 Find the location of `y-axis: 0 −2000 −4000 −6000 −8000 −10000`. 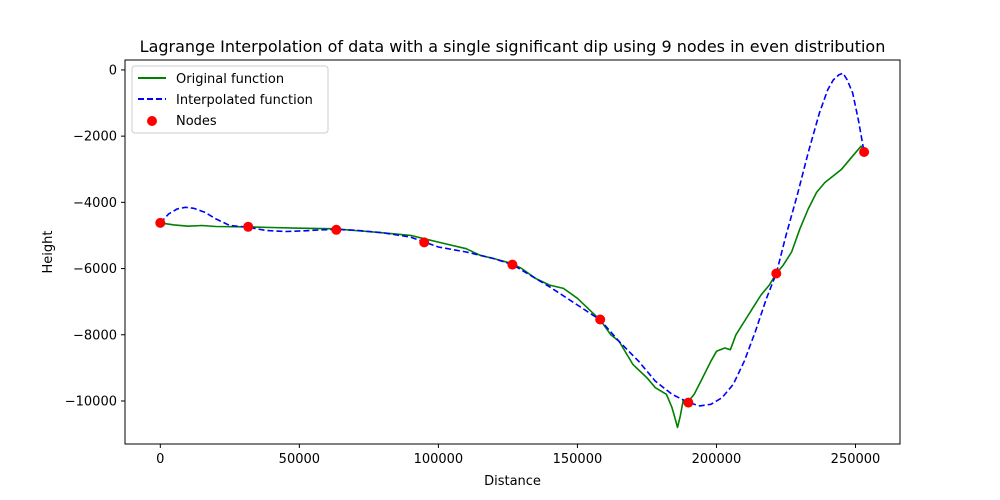

y-axis: 0 −2000 −4000 −6000 −8000 −10000 is located at coordinates (95, 236).